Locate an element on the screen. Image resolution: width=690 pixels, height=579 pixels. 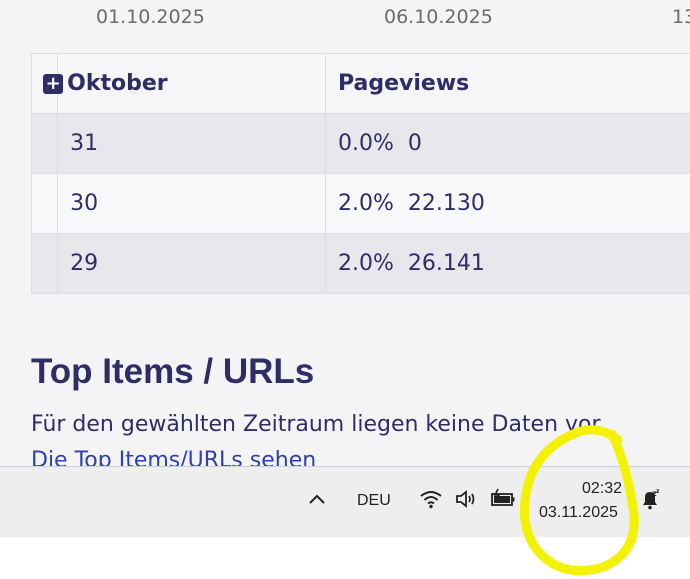
month-header-cell: + Oktober is located at coordinates (184, 83).